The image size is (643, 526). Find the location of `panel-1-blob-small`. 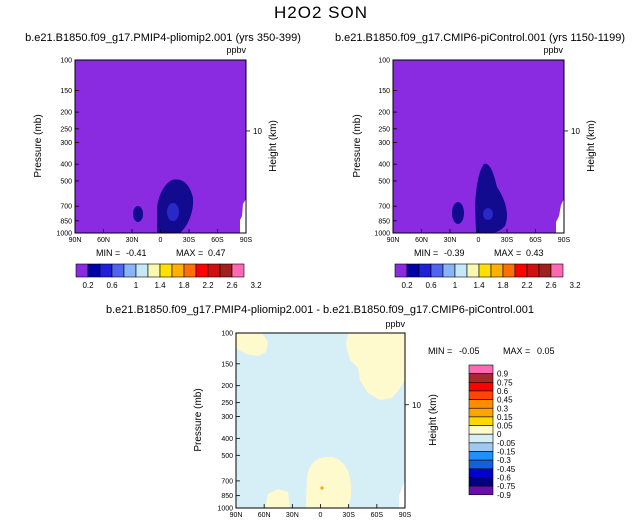

panel-1-blob-small is located at coordinates (138, 214).